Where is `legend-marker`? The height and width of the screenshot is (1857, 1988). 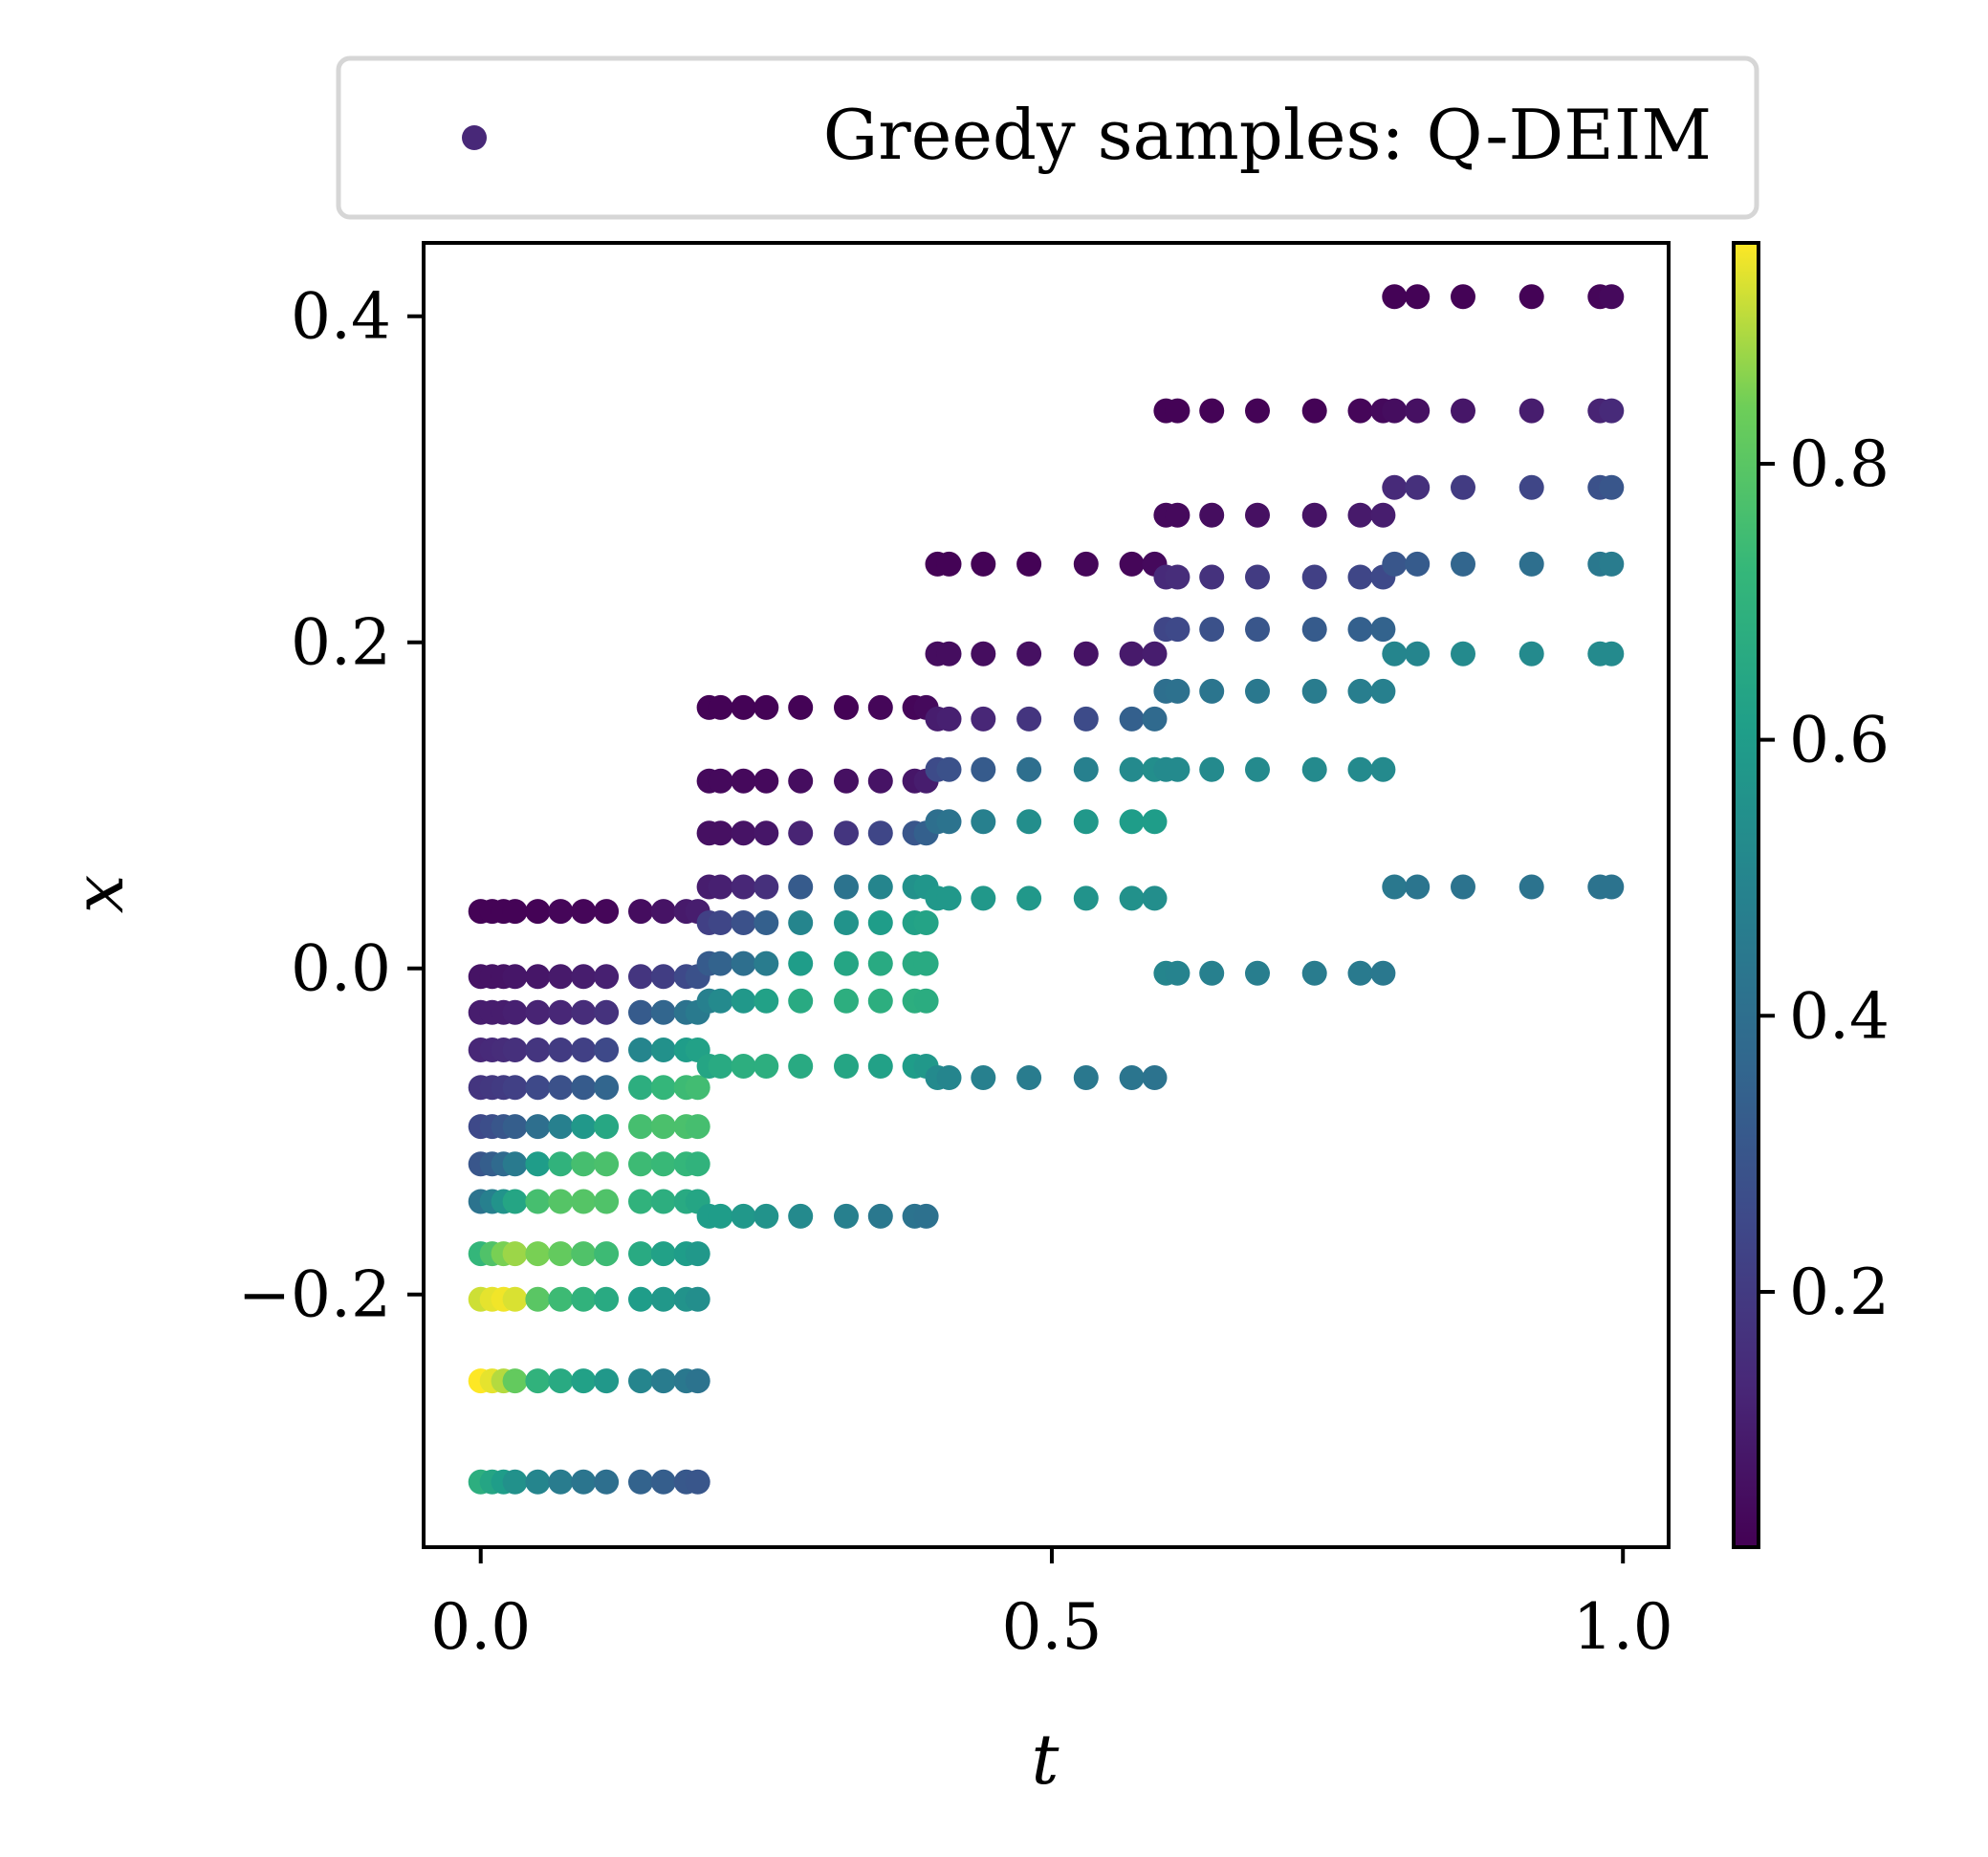 legend-marker is located at coordinates (474, 138).